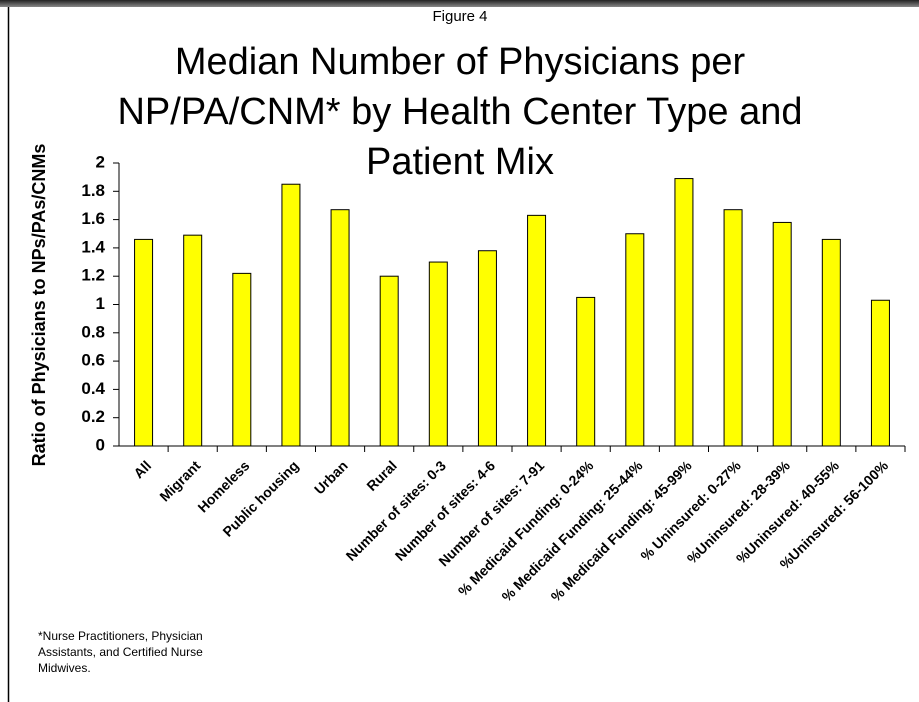 The width and height of the screenshot is (919, 702). Describe the element at coordinates (459, 16) in the screenshot. I see `figure-label: Figure 4` at that location.